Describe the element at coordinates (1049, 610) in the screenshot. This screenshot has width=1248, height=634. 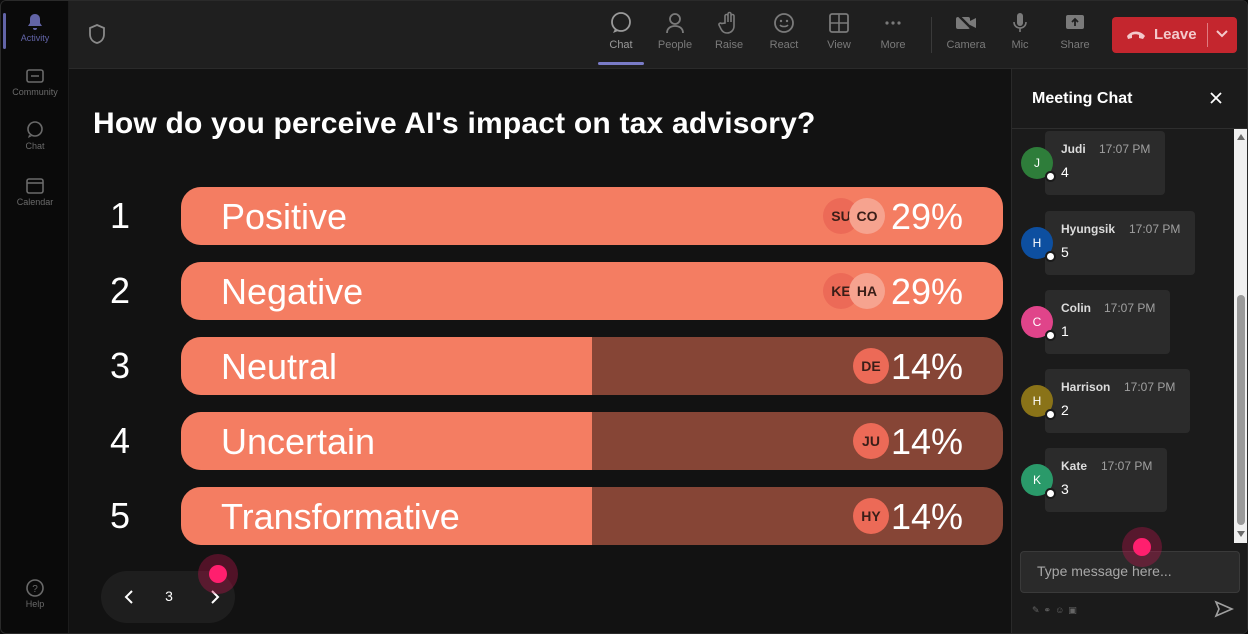
I see `attach-icon: ⚭` at that location.